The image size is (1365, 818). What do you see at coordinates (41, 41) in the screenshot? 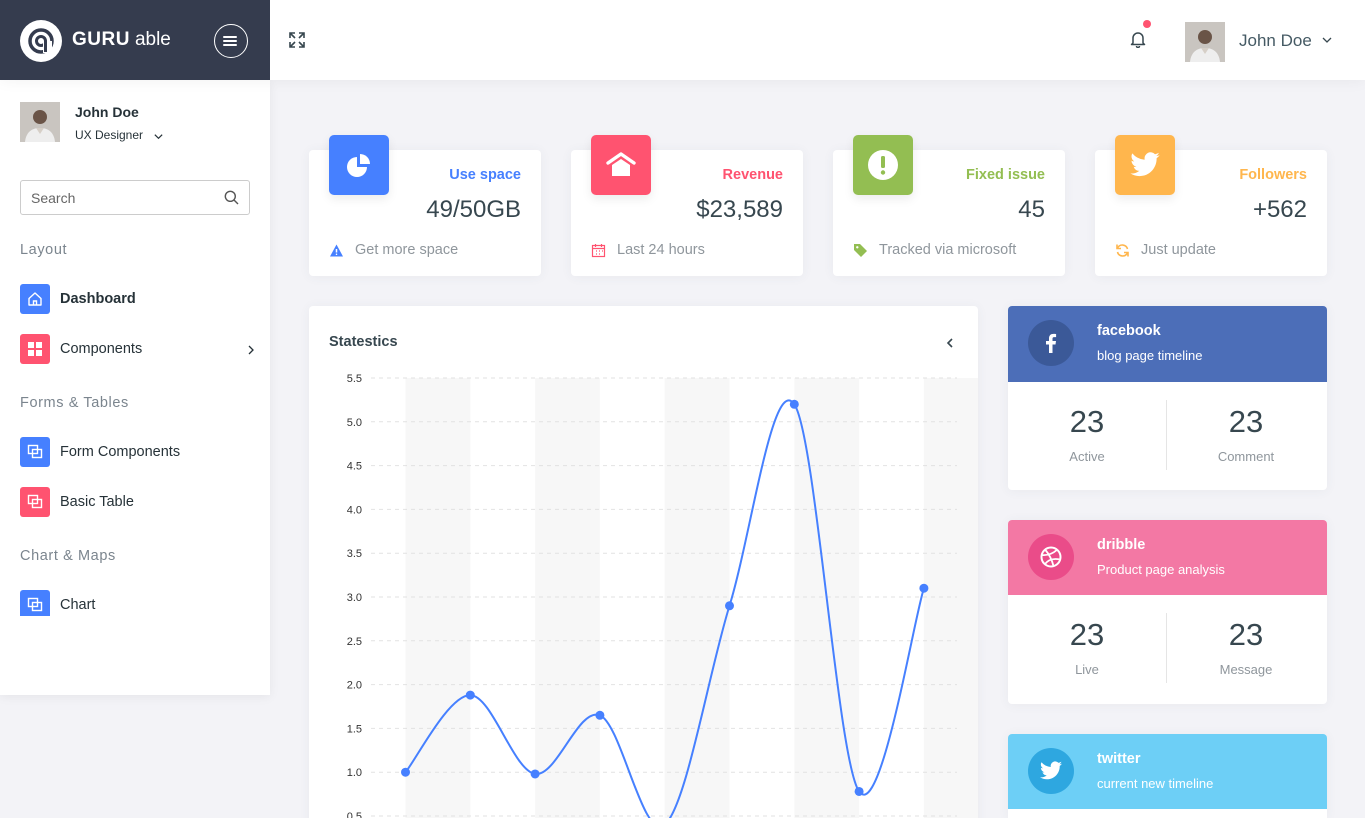
I see `logo-icon` at bounding box center [41, 41].